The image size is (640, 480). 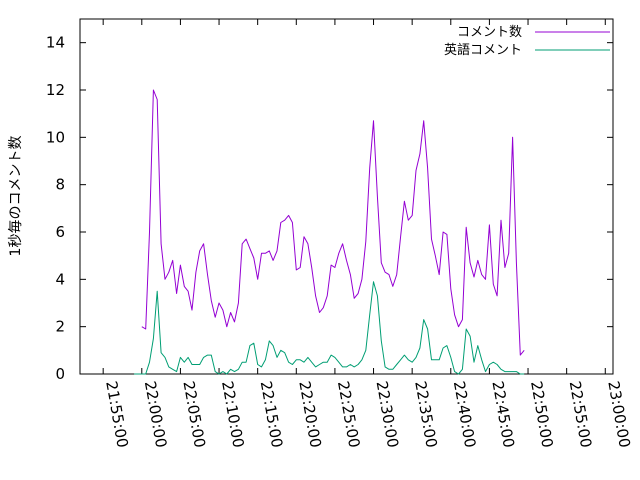 I want to click on x-tick-label: 22:55:00, so click(x=580, y=414).